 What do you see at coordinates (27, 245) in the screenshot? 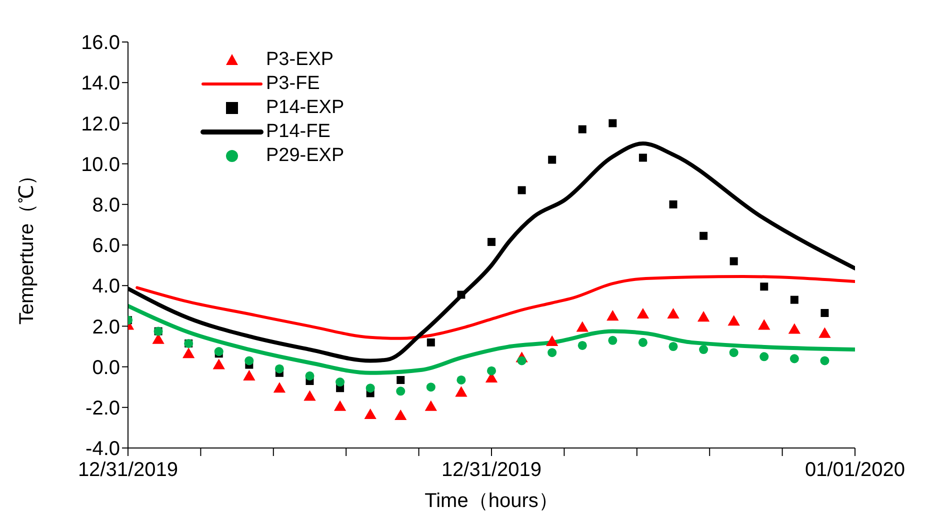
I see `y-axis-title: Temperture（℃）` at bounding box center [27, 245].